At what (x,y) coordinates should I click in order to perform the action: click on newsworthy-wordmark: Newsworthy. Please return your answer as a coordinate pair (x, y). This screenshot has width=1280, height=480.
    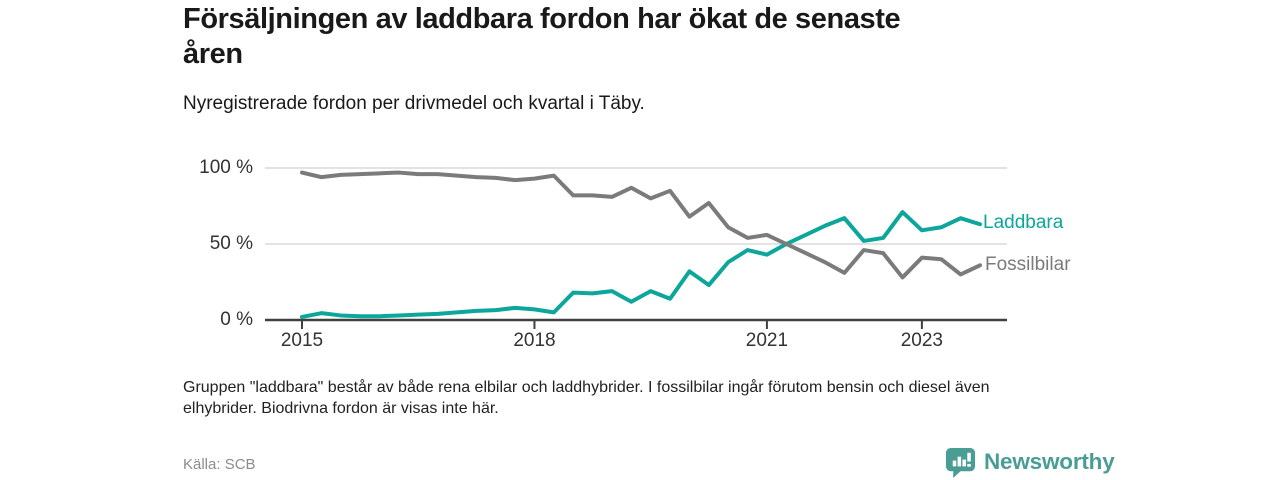
    Looking at the image, I should click on (1049, 461).